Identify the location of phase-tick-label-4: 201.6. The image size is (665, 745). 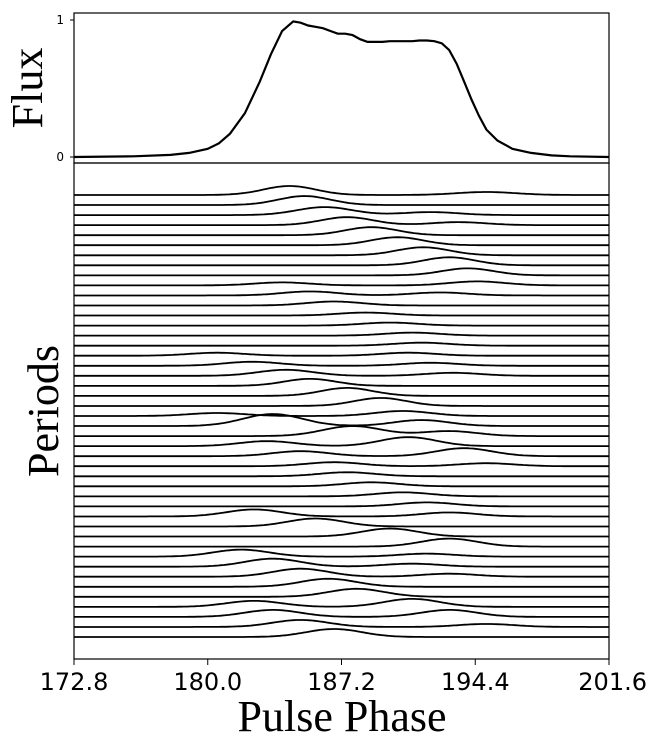
(612, 682).